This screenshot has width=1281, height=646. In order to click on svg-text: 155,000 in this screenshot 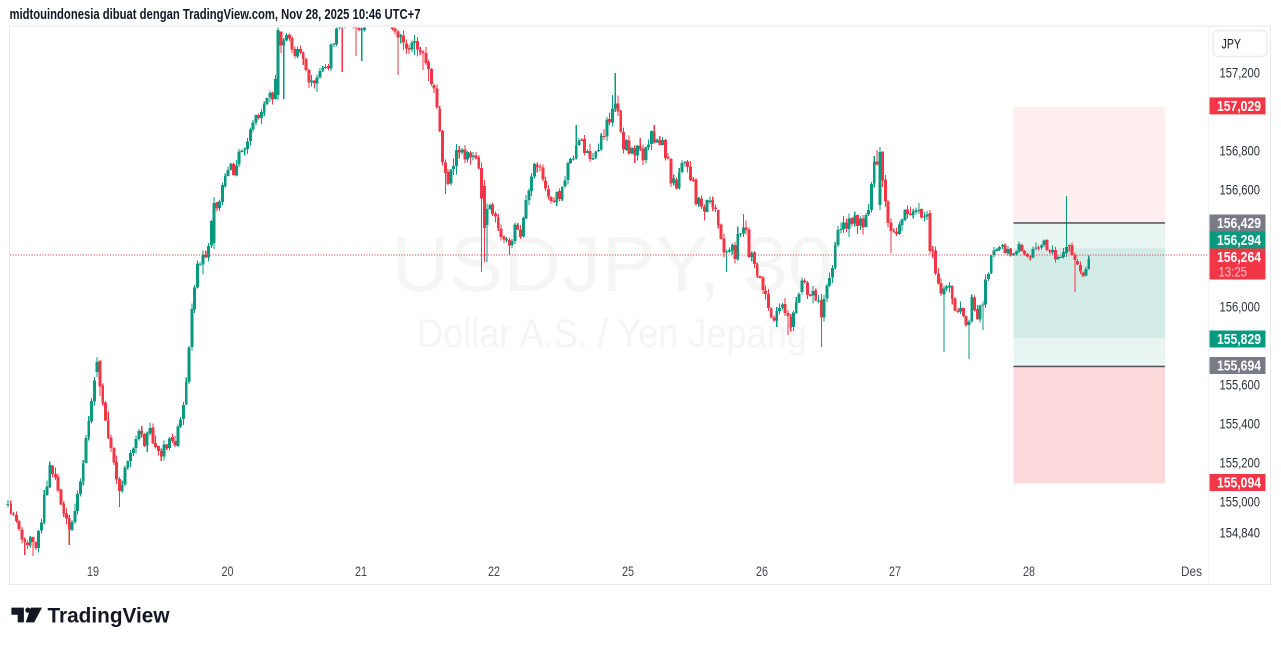, I will do `click(1240, 502)`.